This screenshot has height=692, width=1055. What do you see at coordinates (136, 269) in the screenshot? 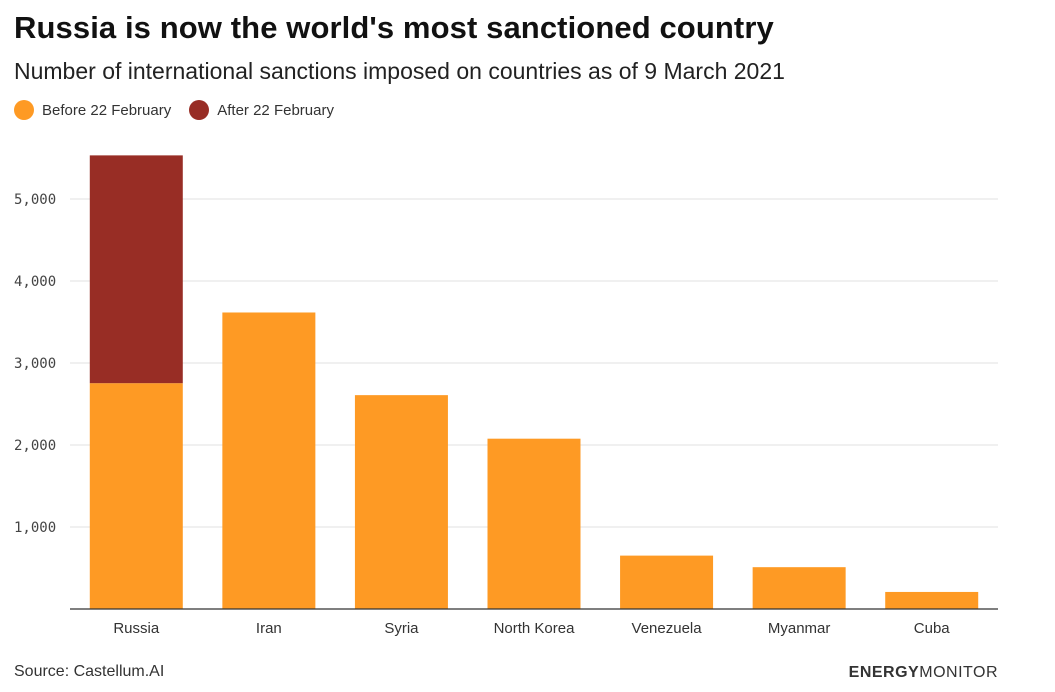
I see `bar-russia-after` at bounding box center [136, 269].